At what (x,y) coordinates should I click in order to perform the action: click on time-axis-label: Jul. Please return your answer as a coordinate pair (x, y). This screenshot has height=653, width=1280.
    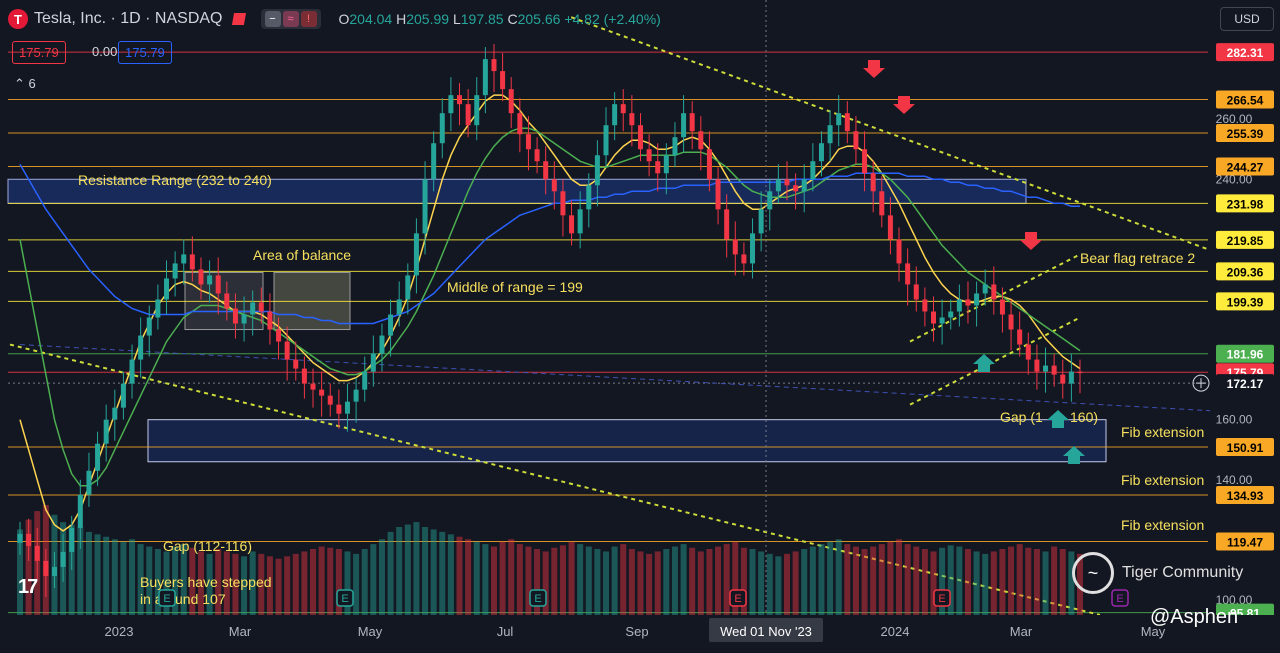
    Looking at the image, I should click on (505, 631).